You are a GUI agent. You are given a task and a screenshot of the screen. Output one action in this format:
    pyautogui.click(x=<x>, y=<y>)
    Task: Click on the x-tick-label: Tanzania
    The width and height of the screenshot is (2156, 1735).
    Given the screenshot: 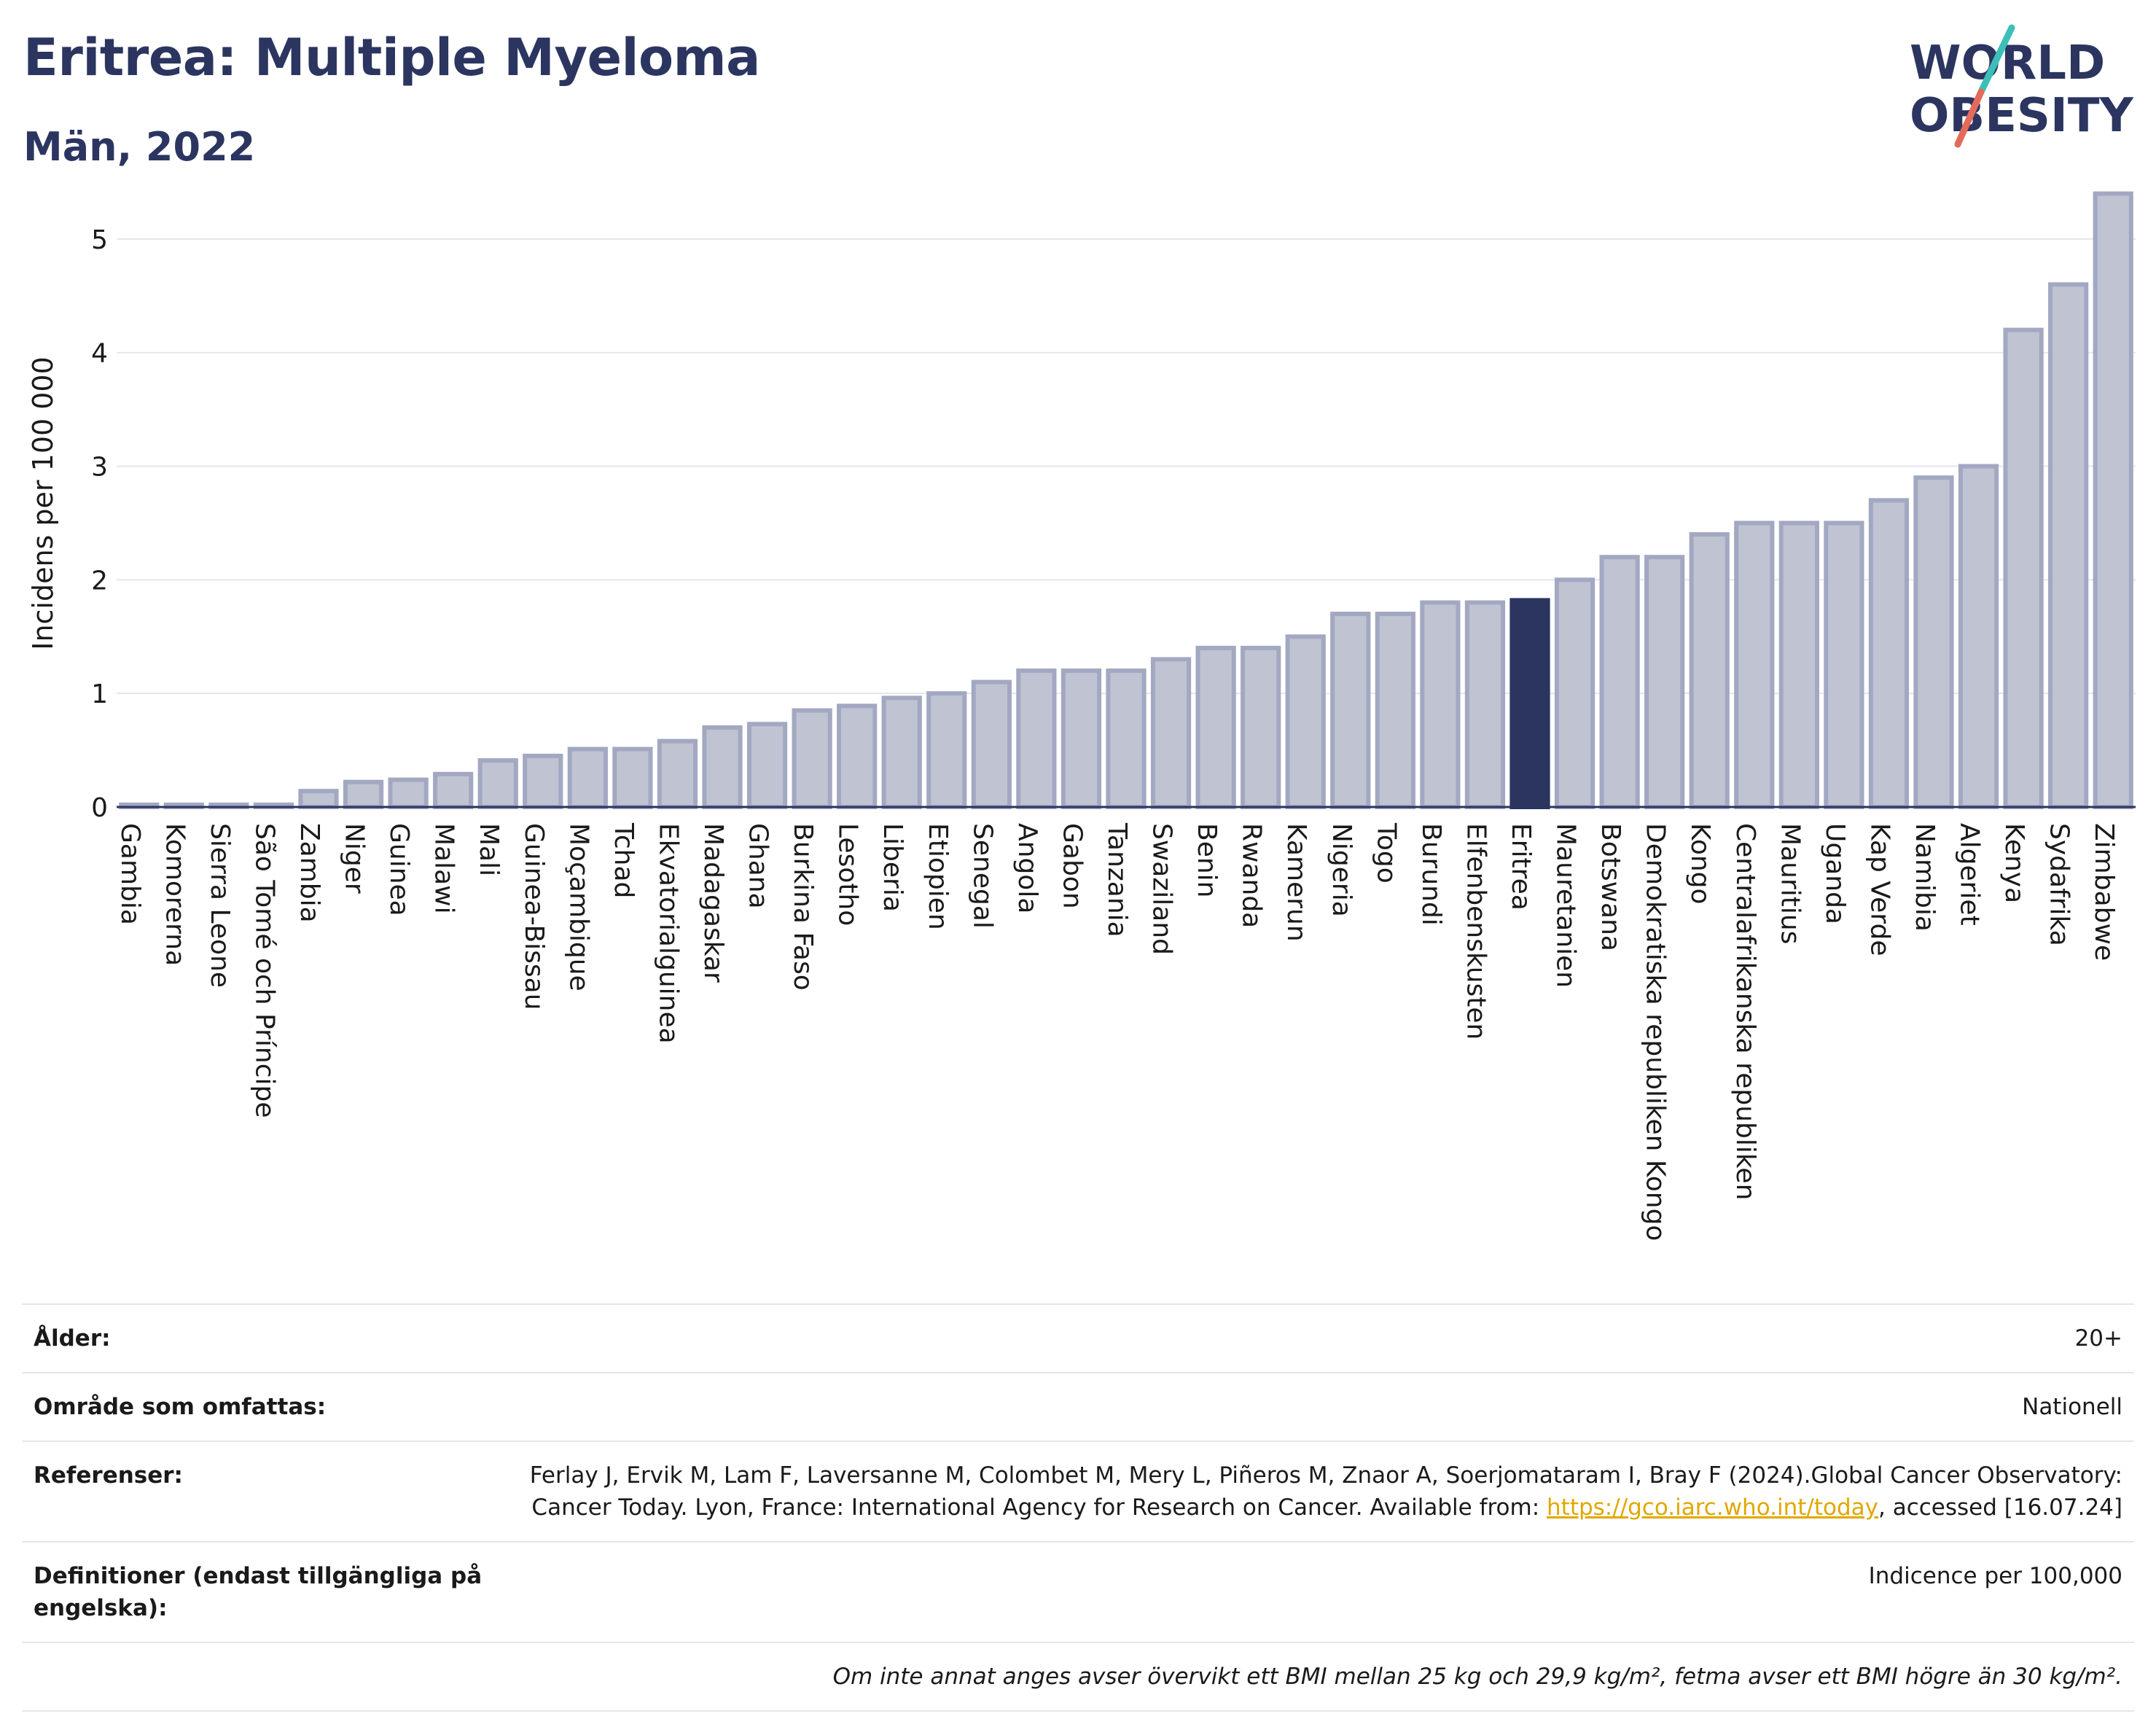 What is the action you would take?
    pyautogui.click(x=1117, y=879)
    